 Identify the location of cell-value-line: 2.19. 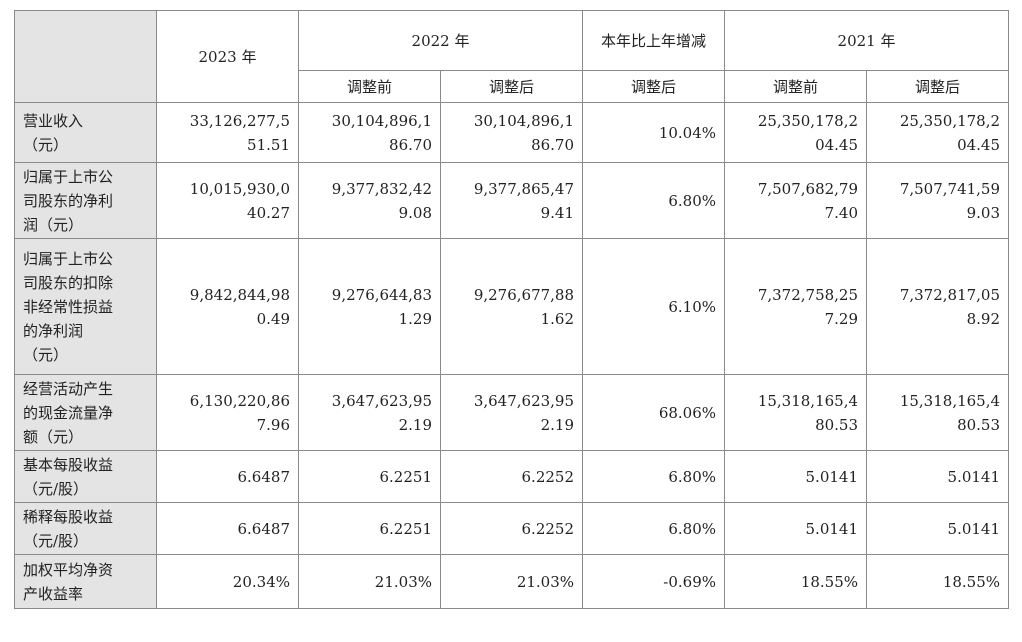
(415, 424).